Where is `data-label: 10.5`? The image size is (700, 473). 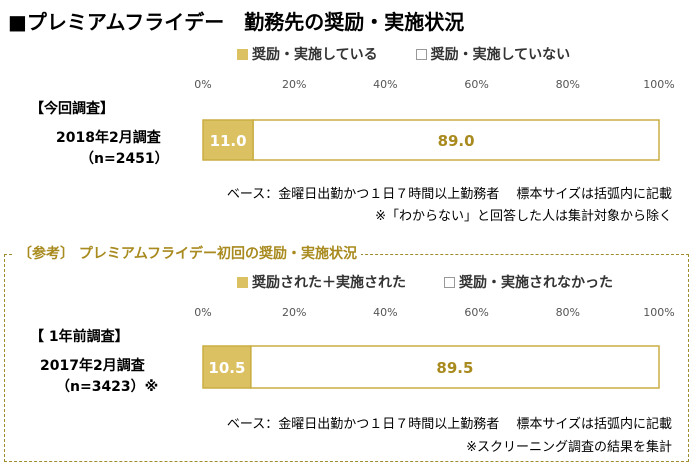 data-label: 10.5 is located at coordinates (226, 368).